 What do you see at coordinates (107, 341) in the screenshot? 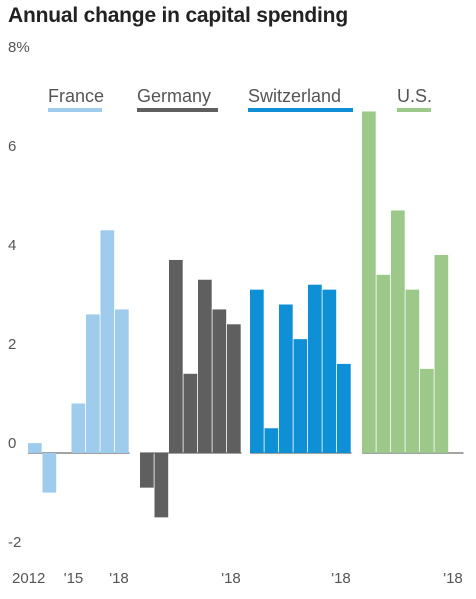
I see `bar-france-2017` at bounding box center [107, 341].